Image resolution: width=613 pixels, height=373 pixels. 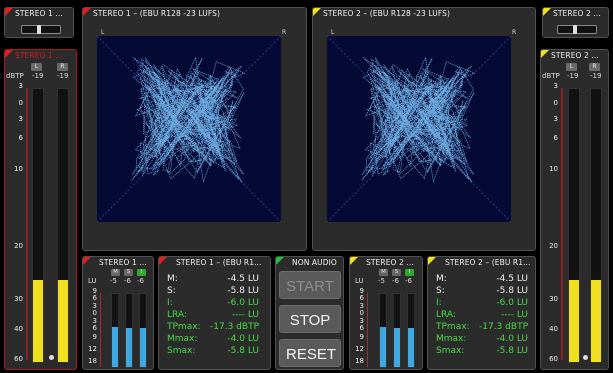 I want to click on meter-left-fill, so click(x=38, y=321).